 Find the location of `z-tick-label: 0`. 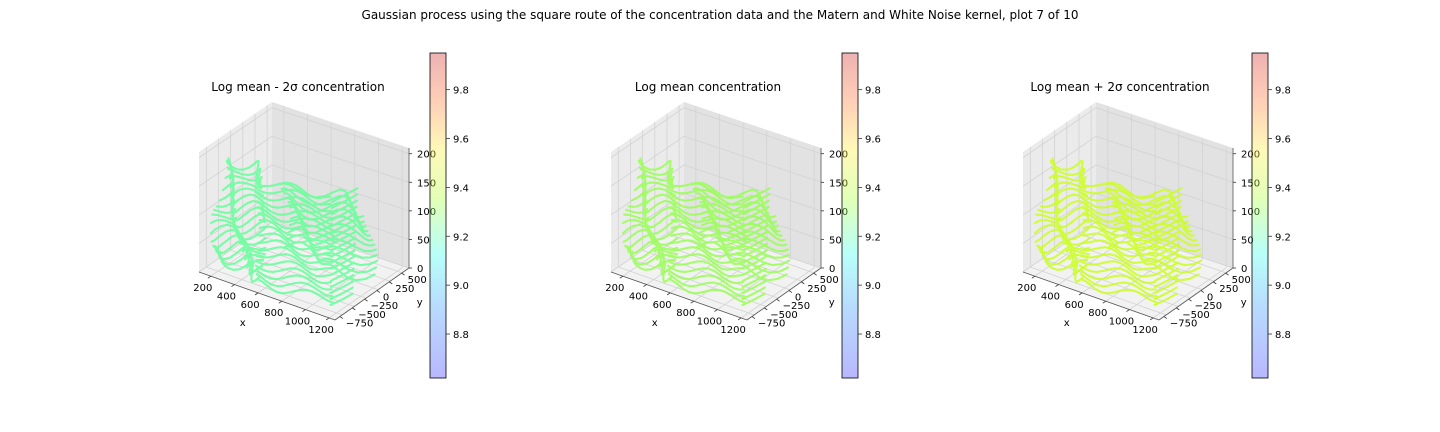

z-tick-label: 0 is located at coordinates (420, 269).